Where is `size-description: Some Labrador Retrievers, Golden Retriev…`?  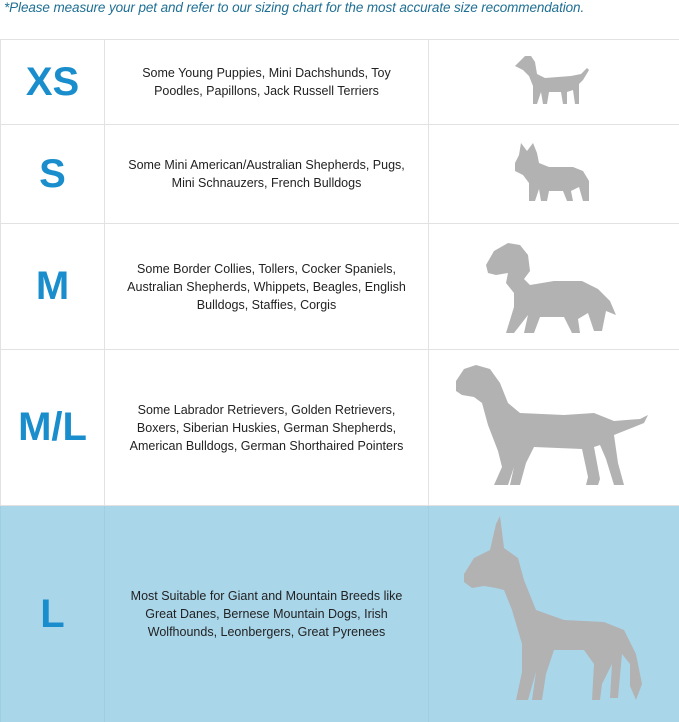 size-description: Some Labrador Retrievers, Golden Retriev… is located at coordinates (267, 427).